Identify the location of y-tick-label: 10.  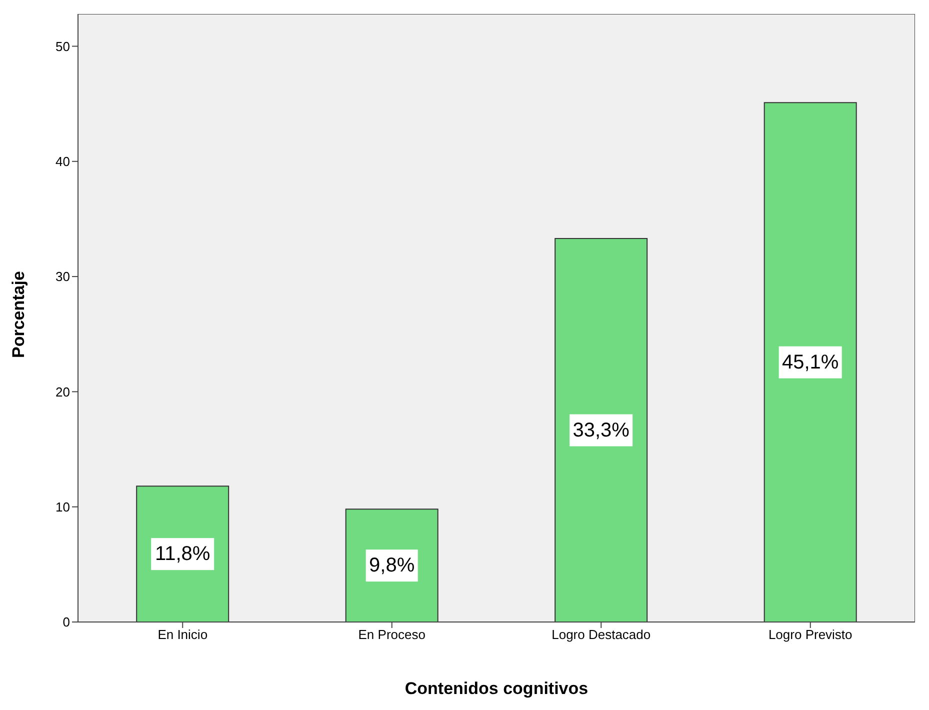
(63, 506).